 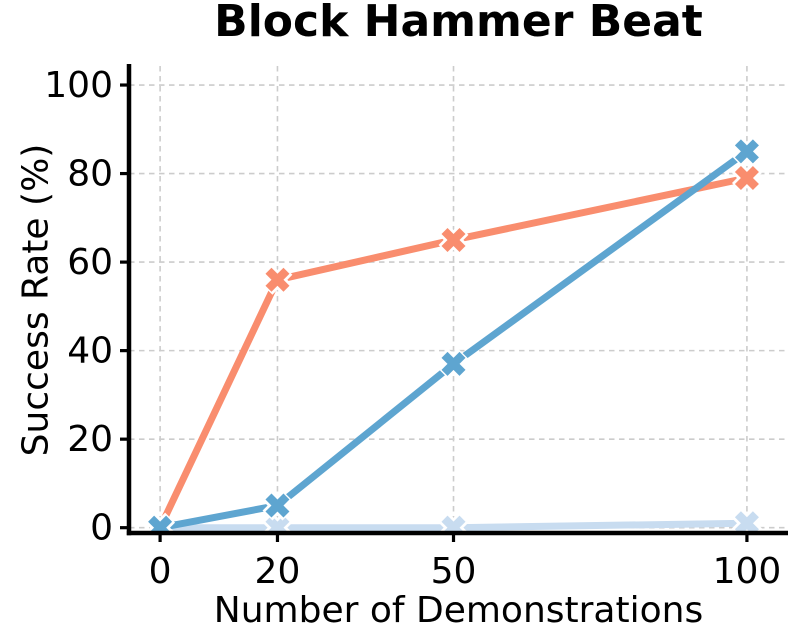 I want to click on x-tick-label: 50, so click(x=454, y=571).